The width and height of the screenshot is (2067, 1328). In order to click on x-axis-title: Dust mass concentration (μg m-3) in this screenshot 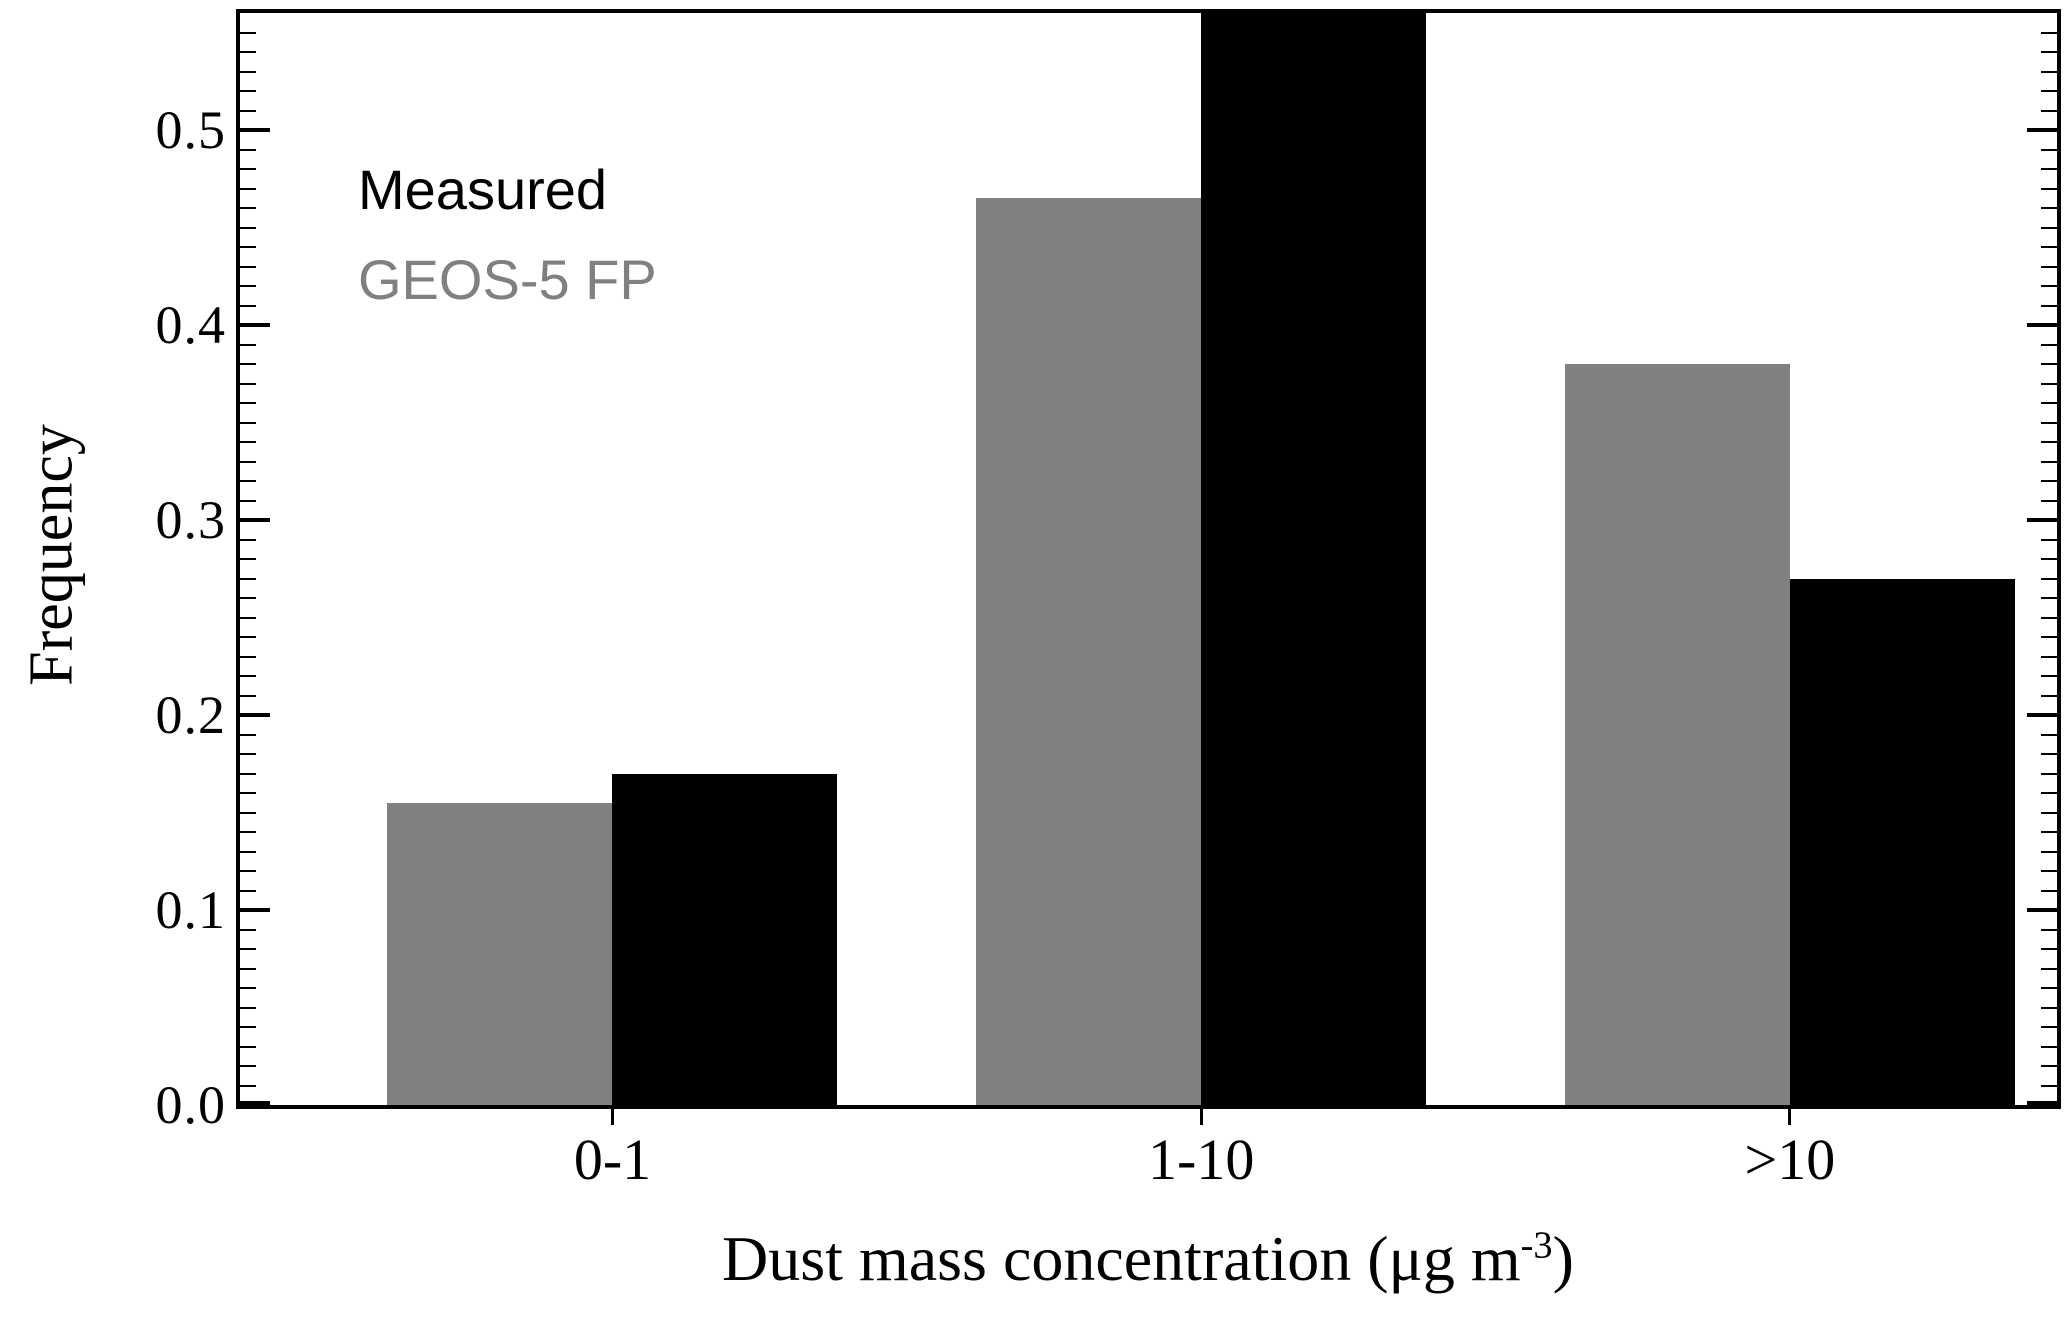, I will do `click(1148, 1259)`.